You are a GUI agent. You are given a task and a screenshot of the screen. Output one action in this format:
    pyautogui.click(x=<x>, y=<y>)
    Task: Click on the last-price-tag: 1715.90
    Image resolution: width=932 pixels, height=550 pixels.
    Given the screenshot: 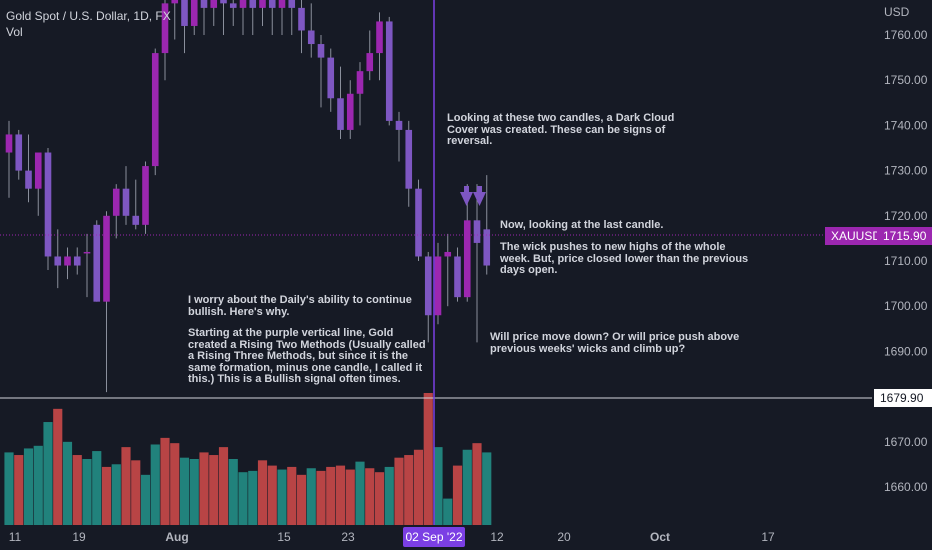 What is the action you would take?
    pyautogui.click(x=904, y=236)
    